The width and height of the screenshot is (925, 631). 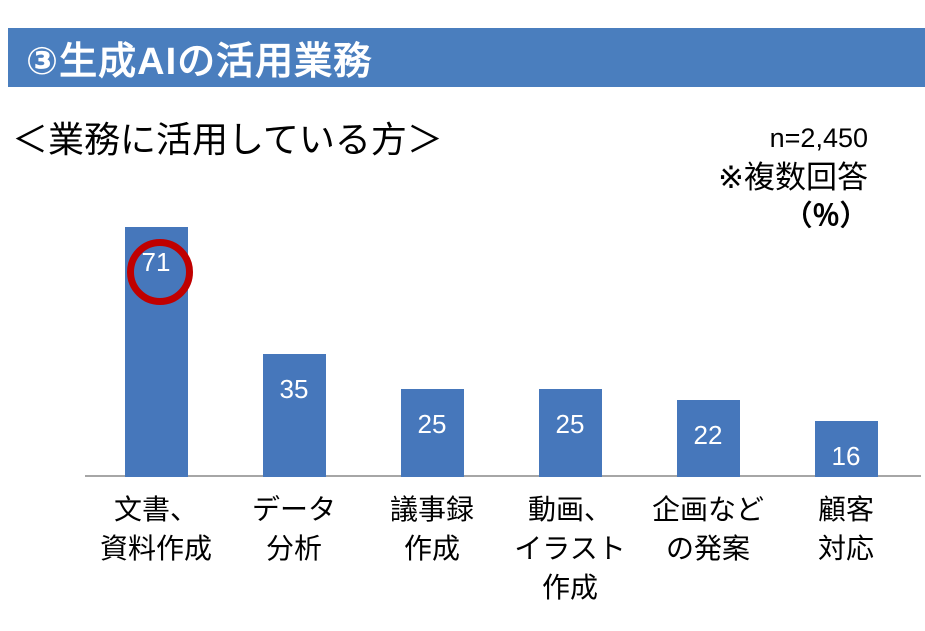 I want to click on category-label: 顧客 対応, so click(x=845, y=529).